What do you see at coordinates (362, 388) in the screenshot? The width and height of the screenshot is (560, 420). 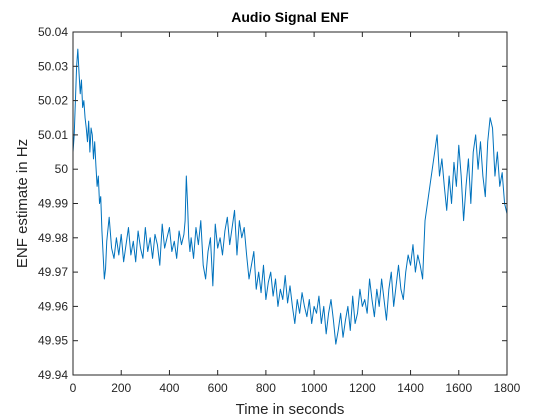 I see `x-tick-label: 1200` at bounding box center [362, 388].